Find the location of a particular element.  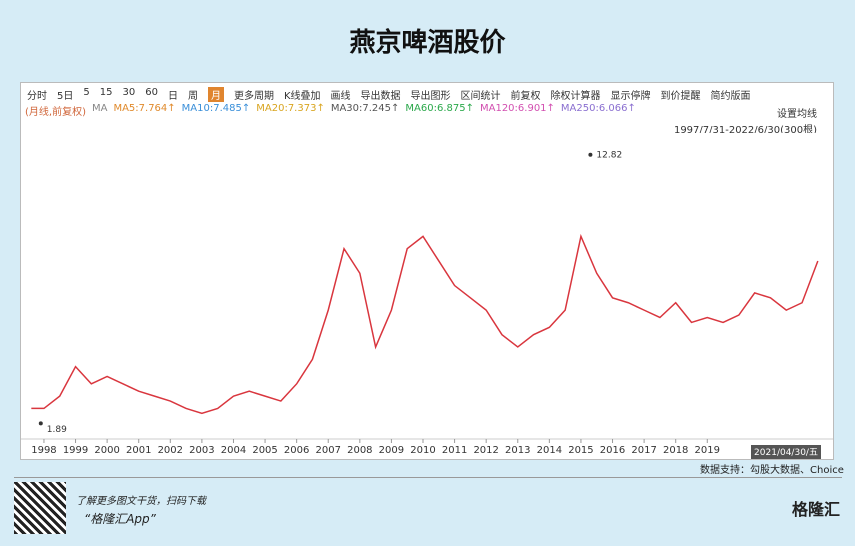

divider is located at coordinates (428, 477).